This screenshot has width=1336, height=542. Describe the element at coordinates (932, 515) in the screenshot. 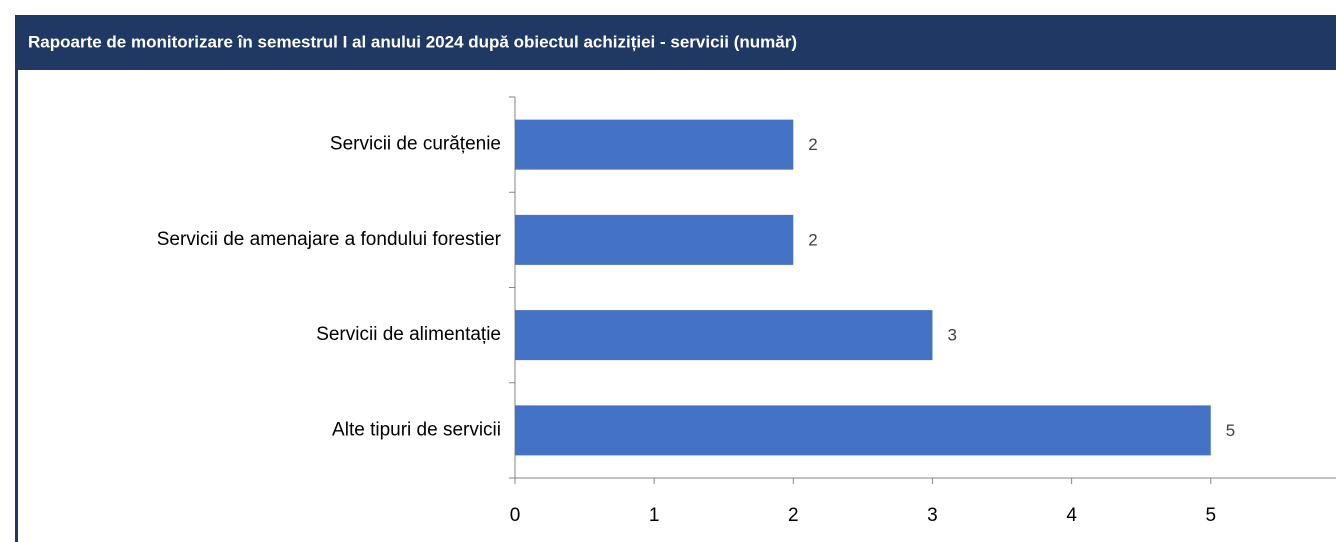

I see `x-tick-label: 3` at that location.